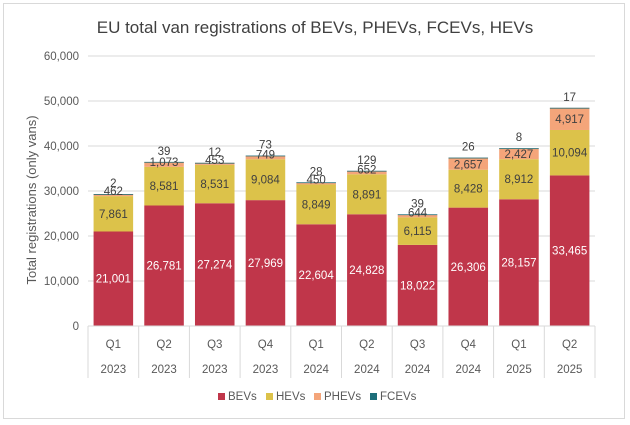 Image resolution: width=630 pixels, height=425 pixels. I want to click on data-label-bevs: 21,001, so click(113, 280).